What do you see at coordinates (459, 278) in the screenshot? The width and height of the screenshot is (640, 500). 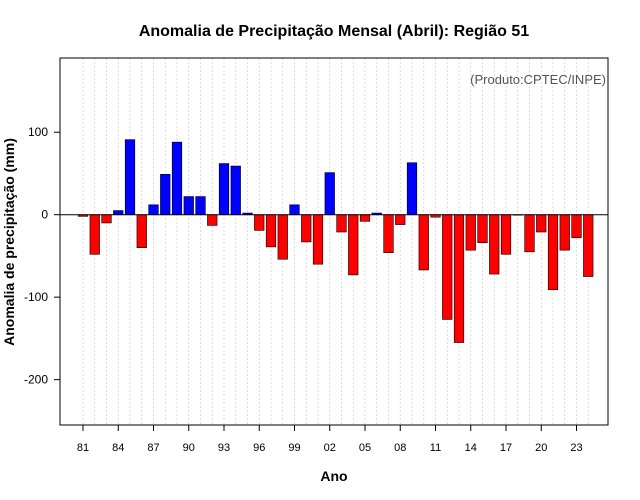 I see `bar-2013` at bounding box center [459, 278].